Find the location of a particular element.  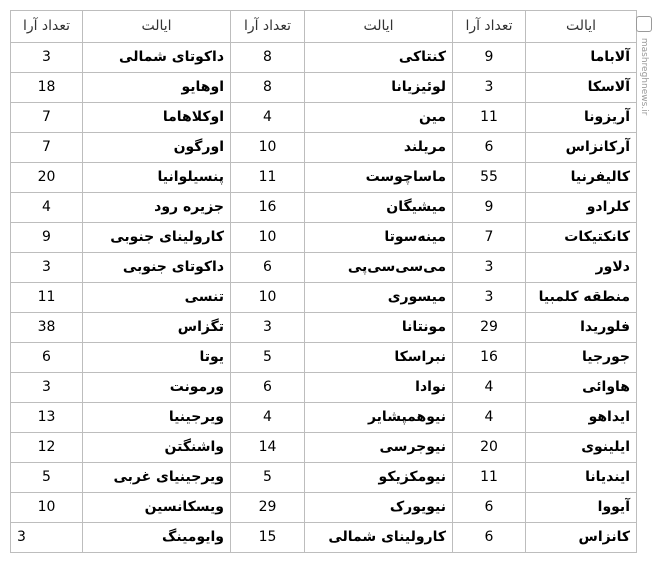

state-name: ماساچوست is located at coordinates (378, 177).